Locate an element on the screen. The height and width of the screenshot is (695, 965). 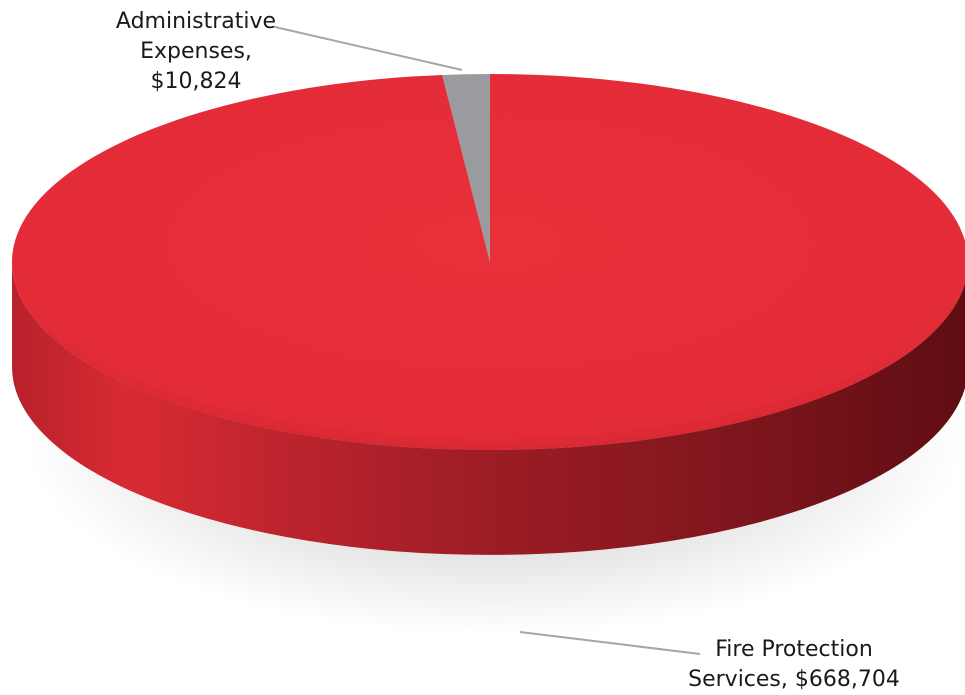
leader-administrative-expenses is located at coordinates (368, 48).